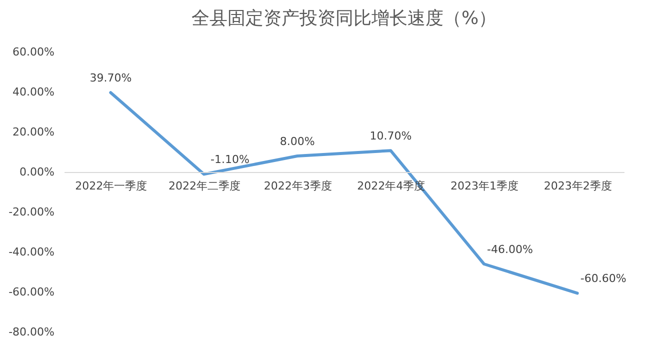 This screenshot has width=645, height=357. Describe the element at coordinates (391, 136) in the screenshot. I see `data-label: 10.70%` at that location.